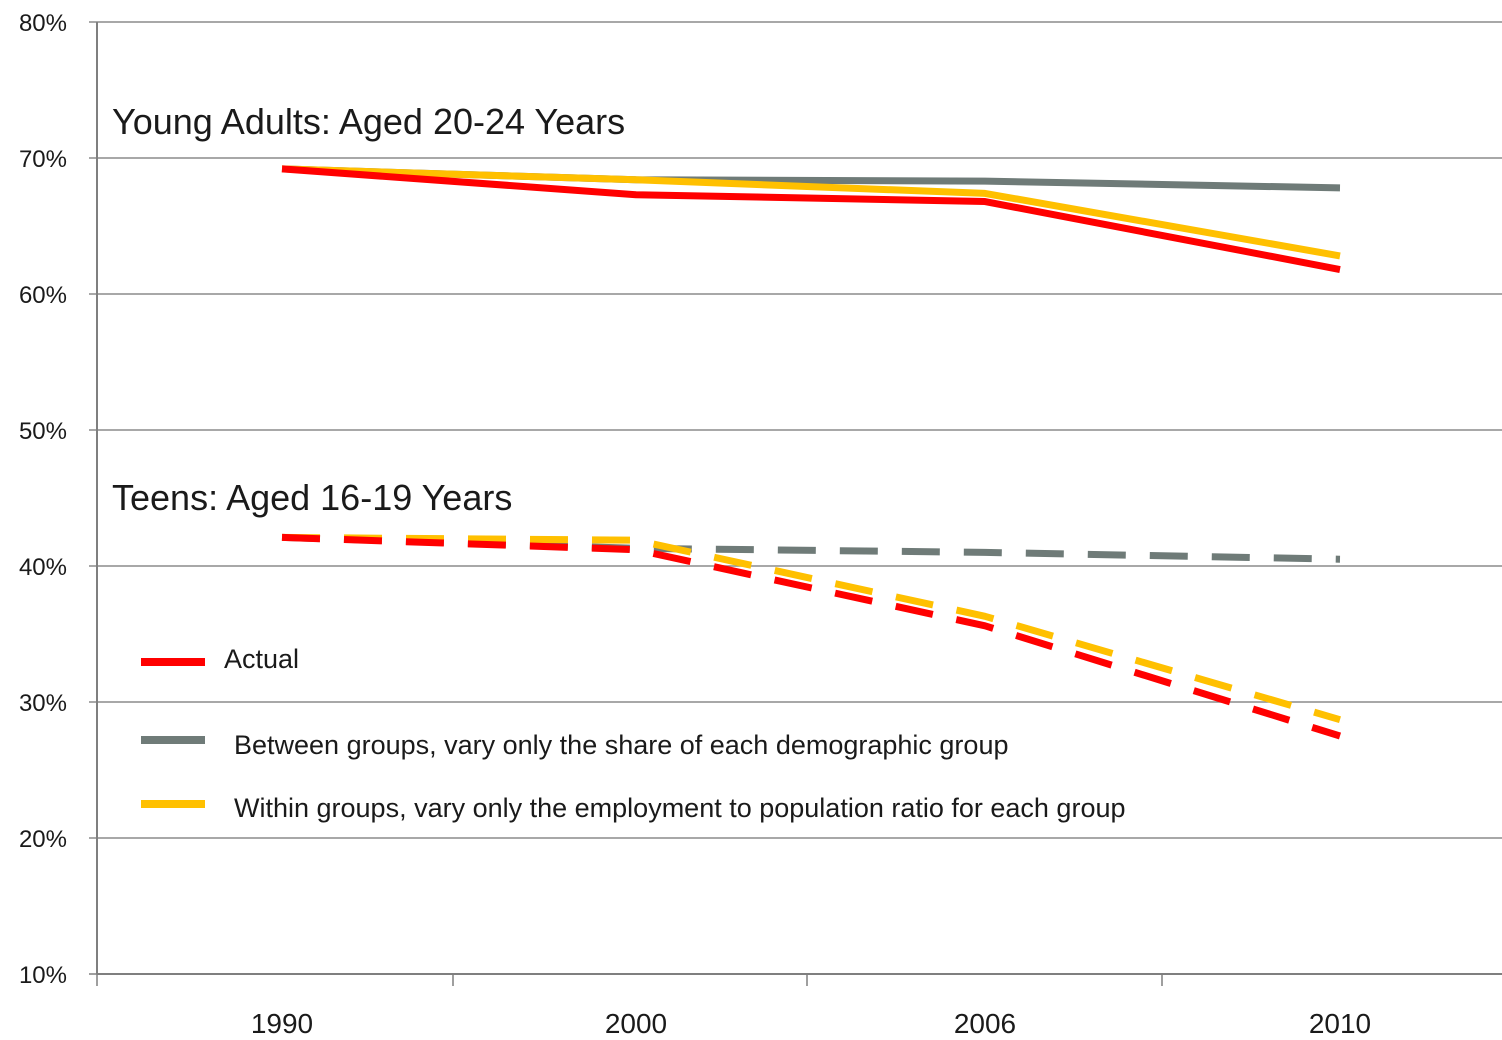  I want to click on y-tick-labels: 10% 20% 30% 40% 50% 60% 70% 80%, so click(43, 499).